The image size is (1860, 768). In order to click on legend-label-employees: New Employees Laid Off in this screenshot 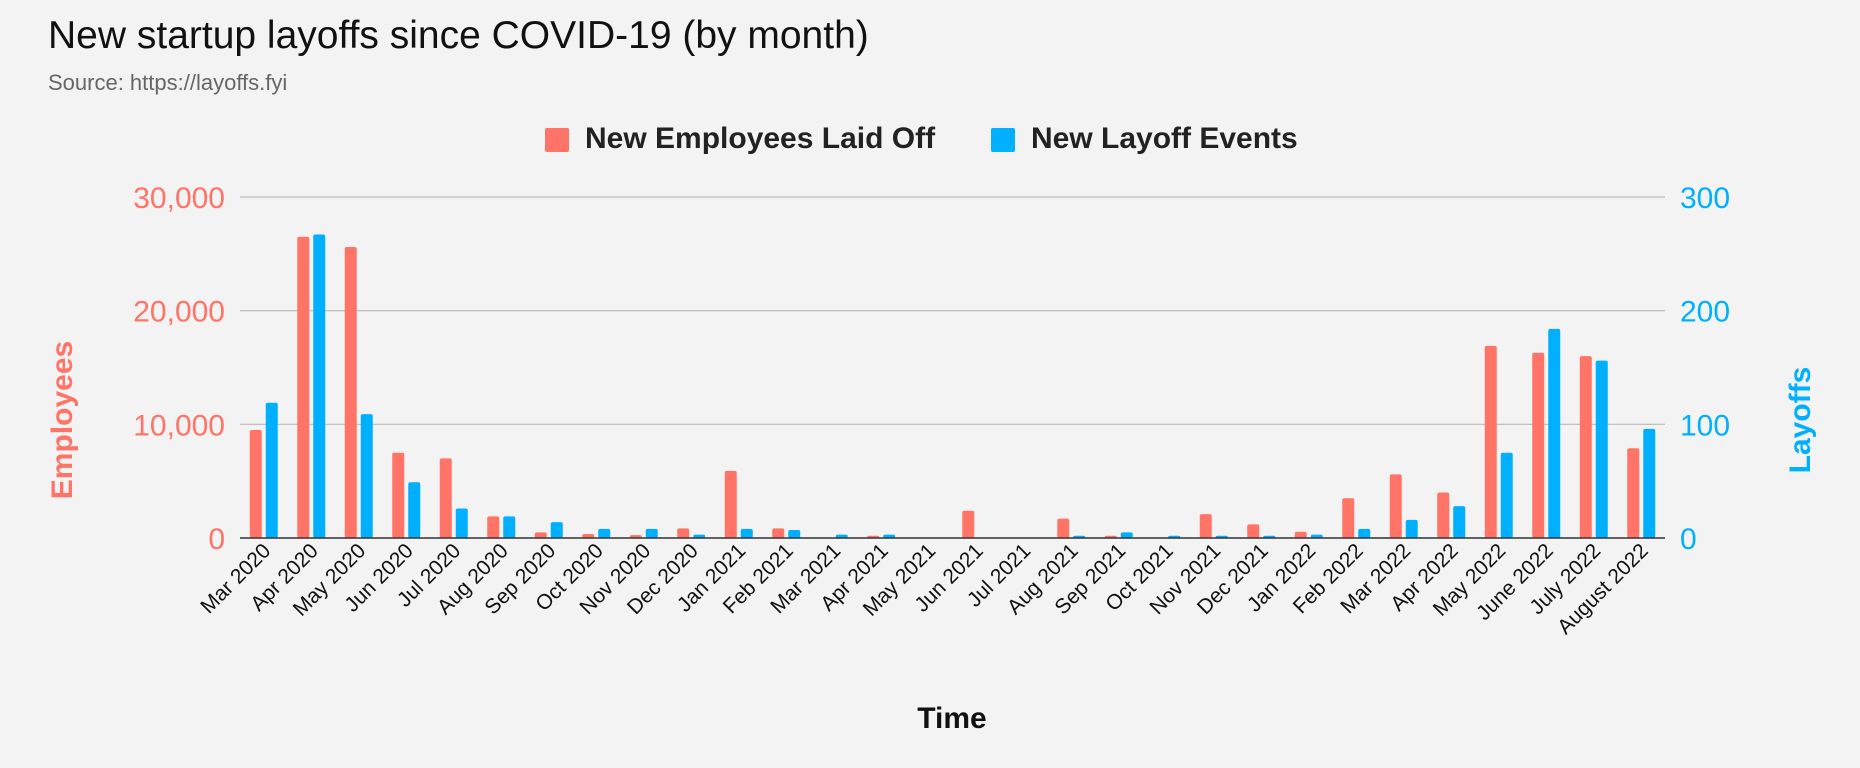, I will do `click(760, 138)`.